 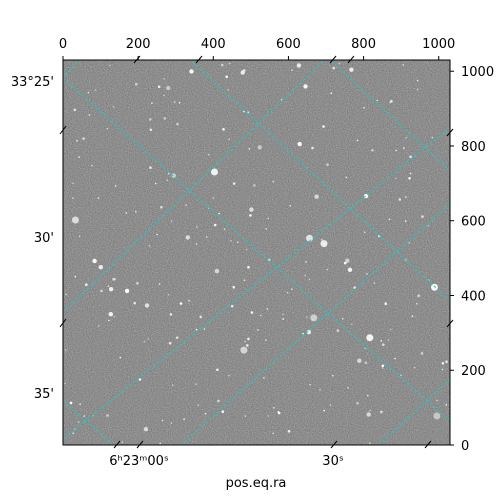 What do you see at coordinates (288, 44) in the screenshot?
I see `top-axis-tick-label: 600` at bounding box center [288, 44].